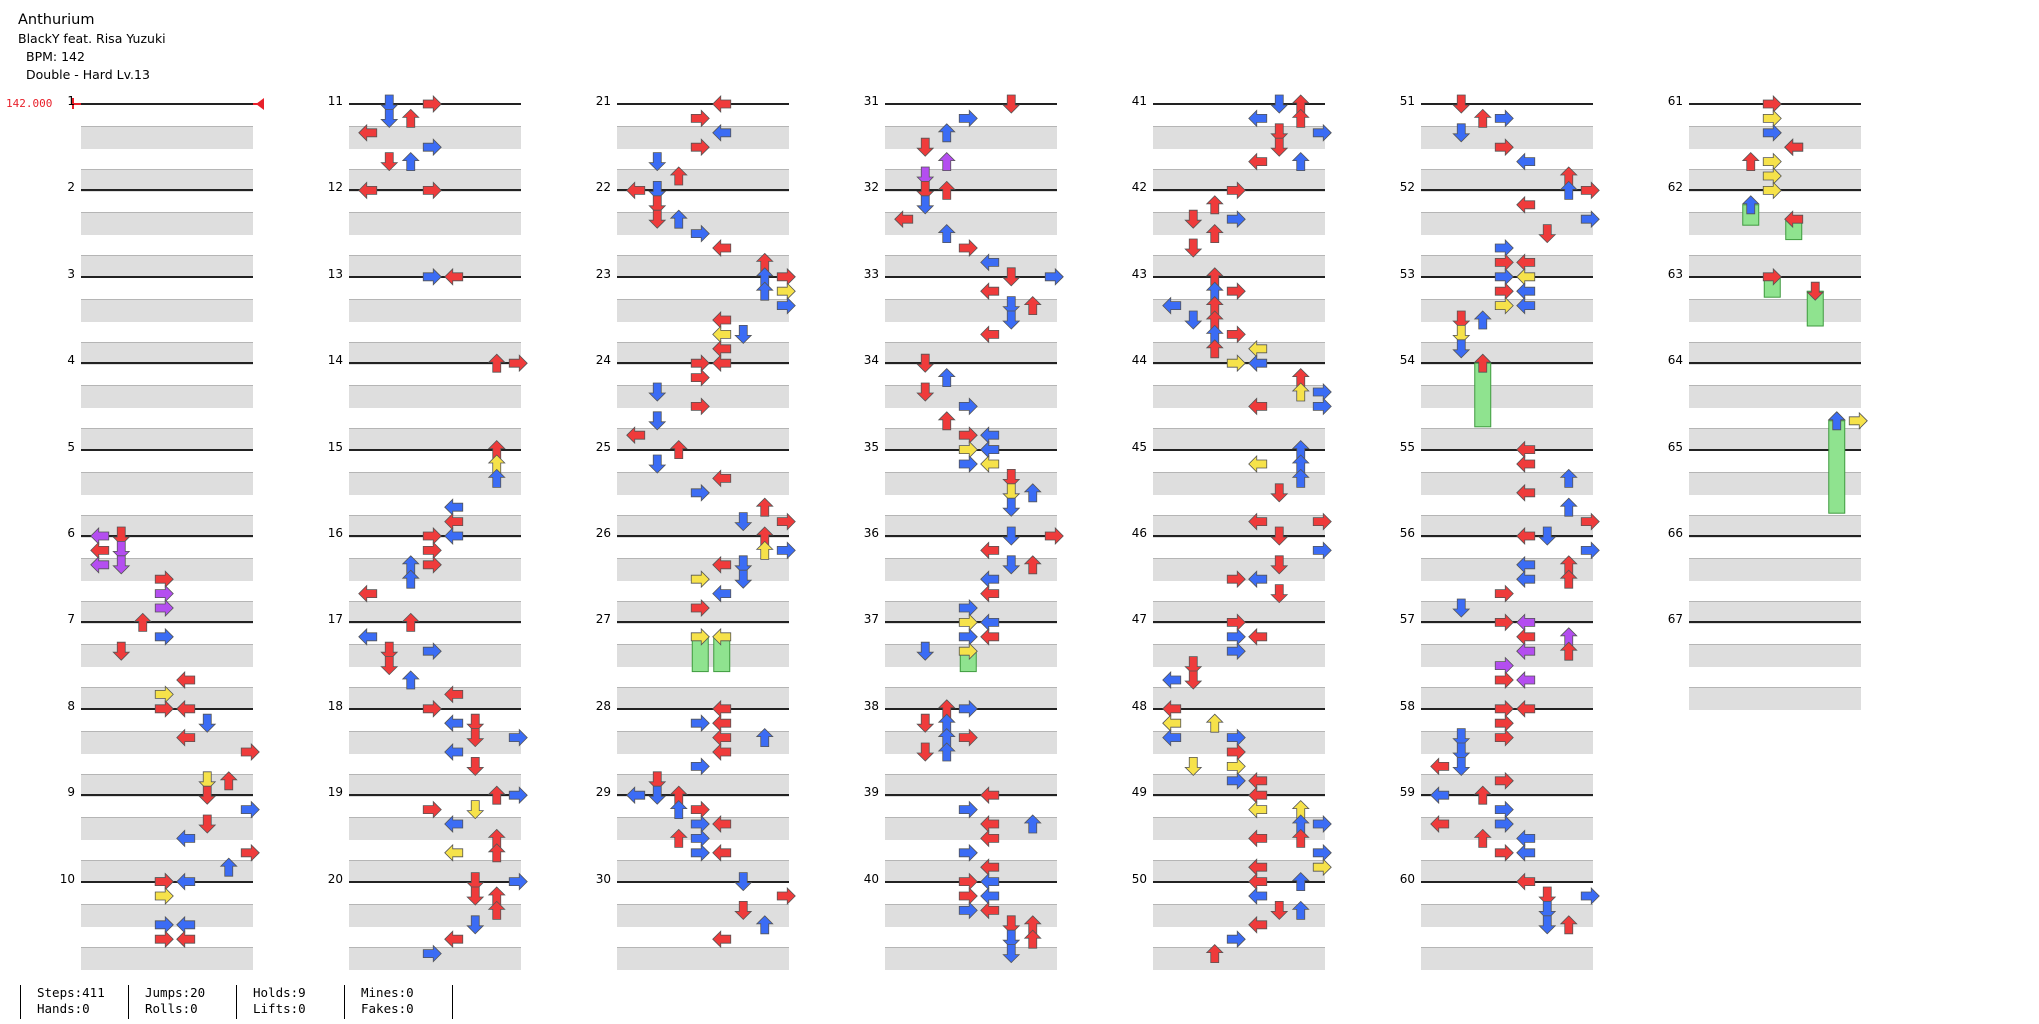  I want to click on stat-group-holds: Holds:9 Lifts:0, so click(271, 1002).